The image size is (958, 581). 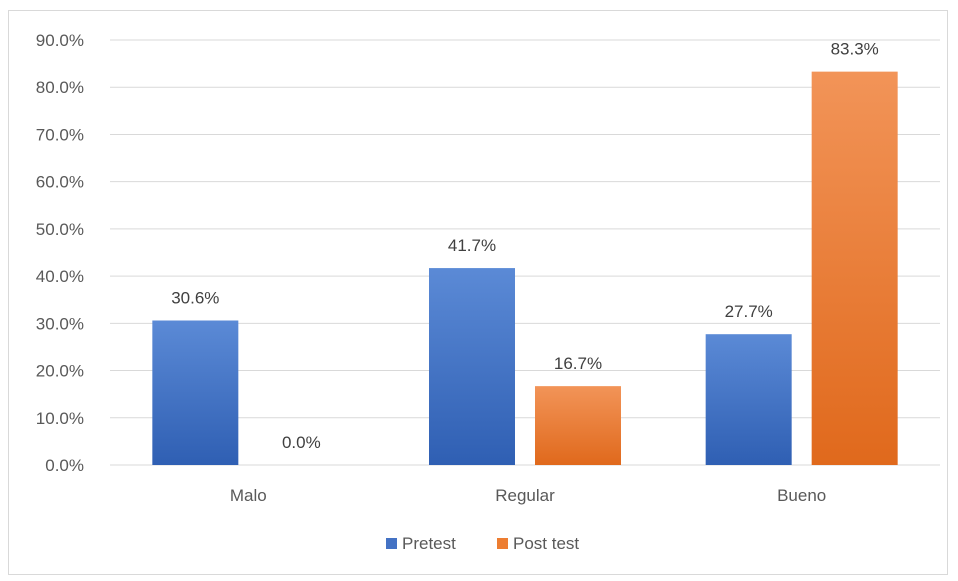 What do you see at coordinates (429, 543) in the screenshot?
I see `legend-label: Pretest` at bounding box center [429, 543].